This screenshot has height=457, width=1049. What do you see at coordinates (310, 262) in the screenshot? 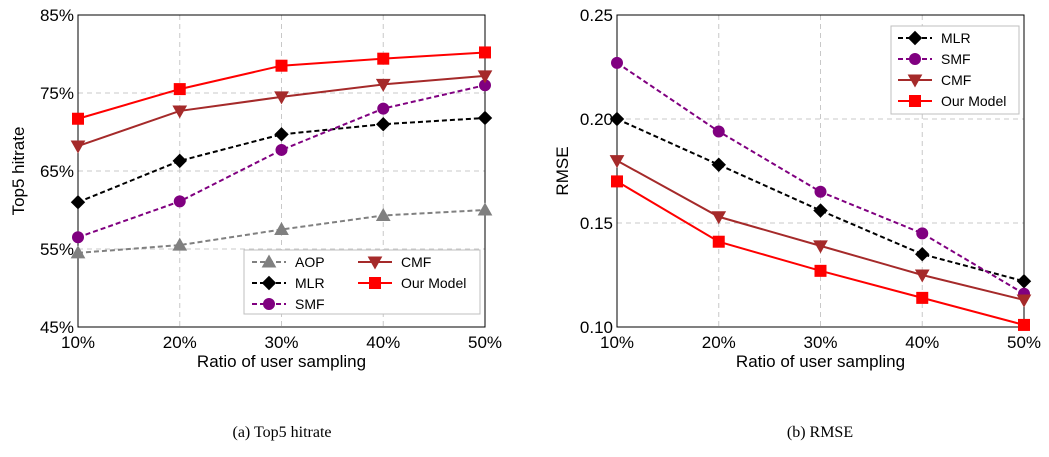
I see `legend-label: AOP` at bounding box center [310, 262].